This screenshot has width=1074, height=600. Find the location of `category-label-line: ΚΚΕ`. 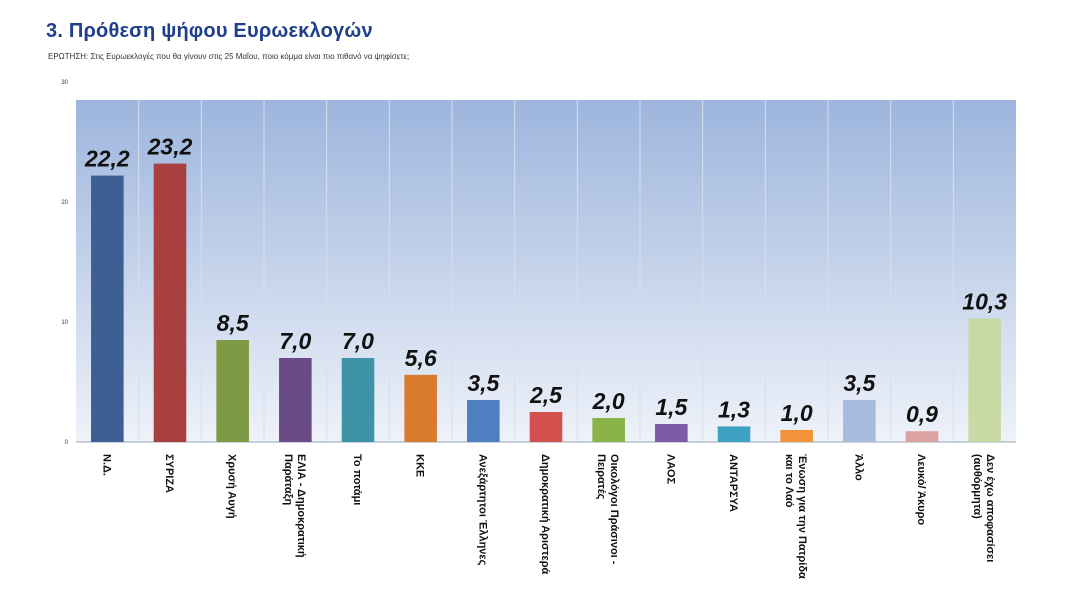

category-label-line: ΚΚΕ is located at coordinates (420, 465).